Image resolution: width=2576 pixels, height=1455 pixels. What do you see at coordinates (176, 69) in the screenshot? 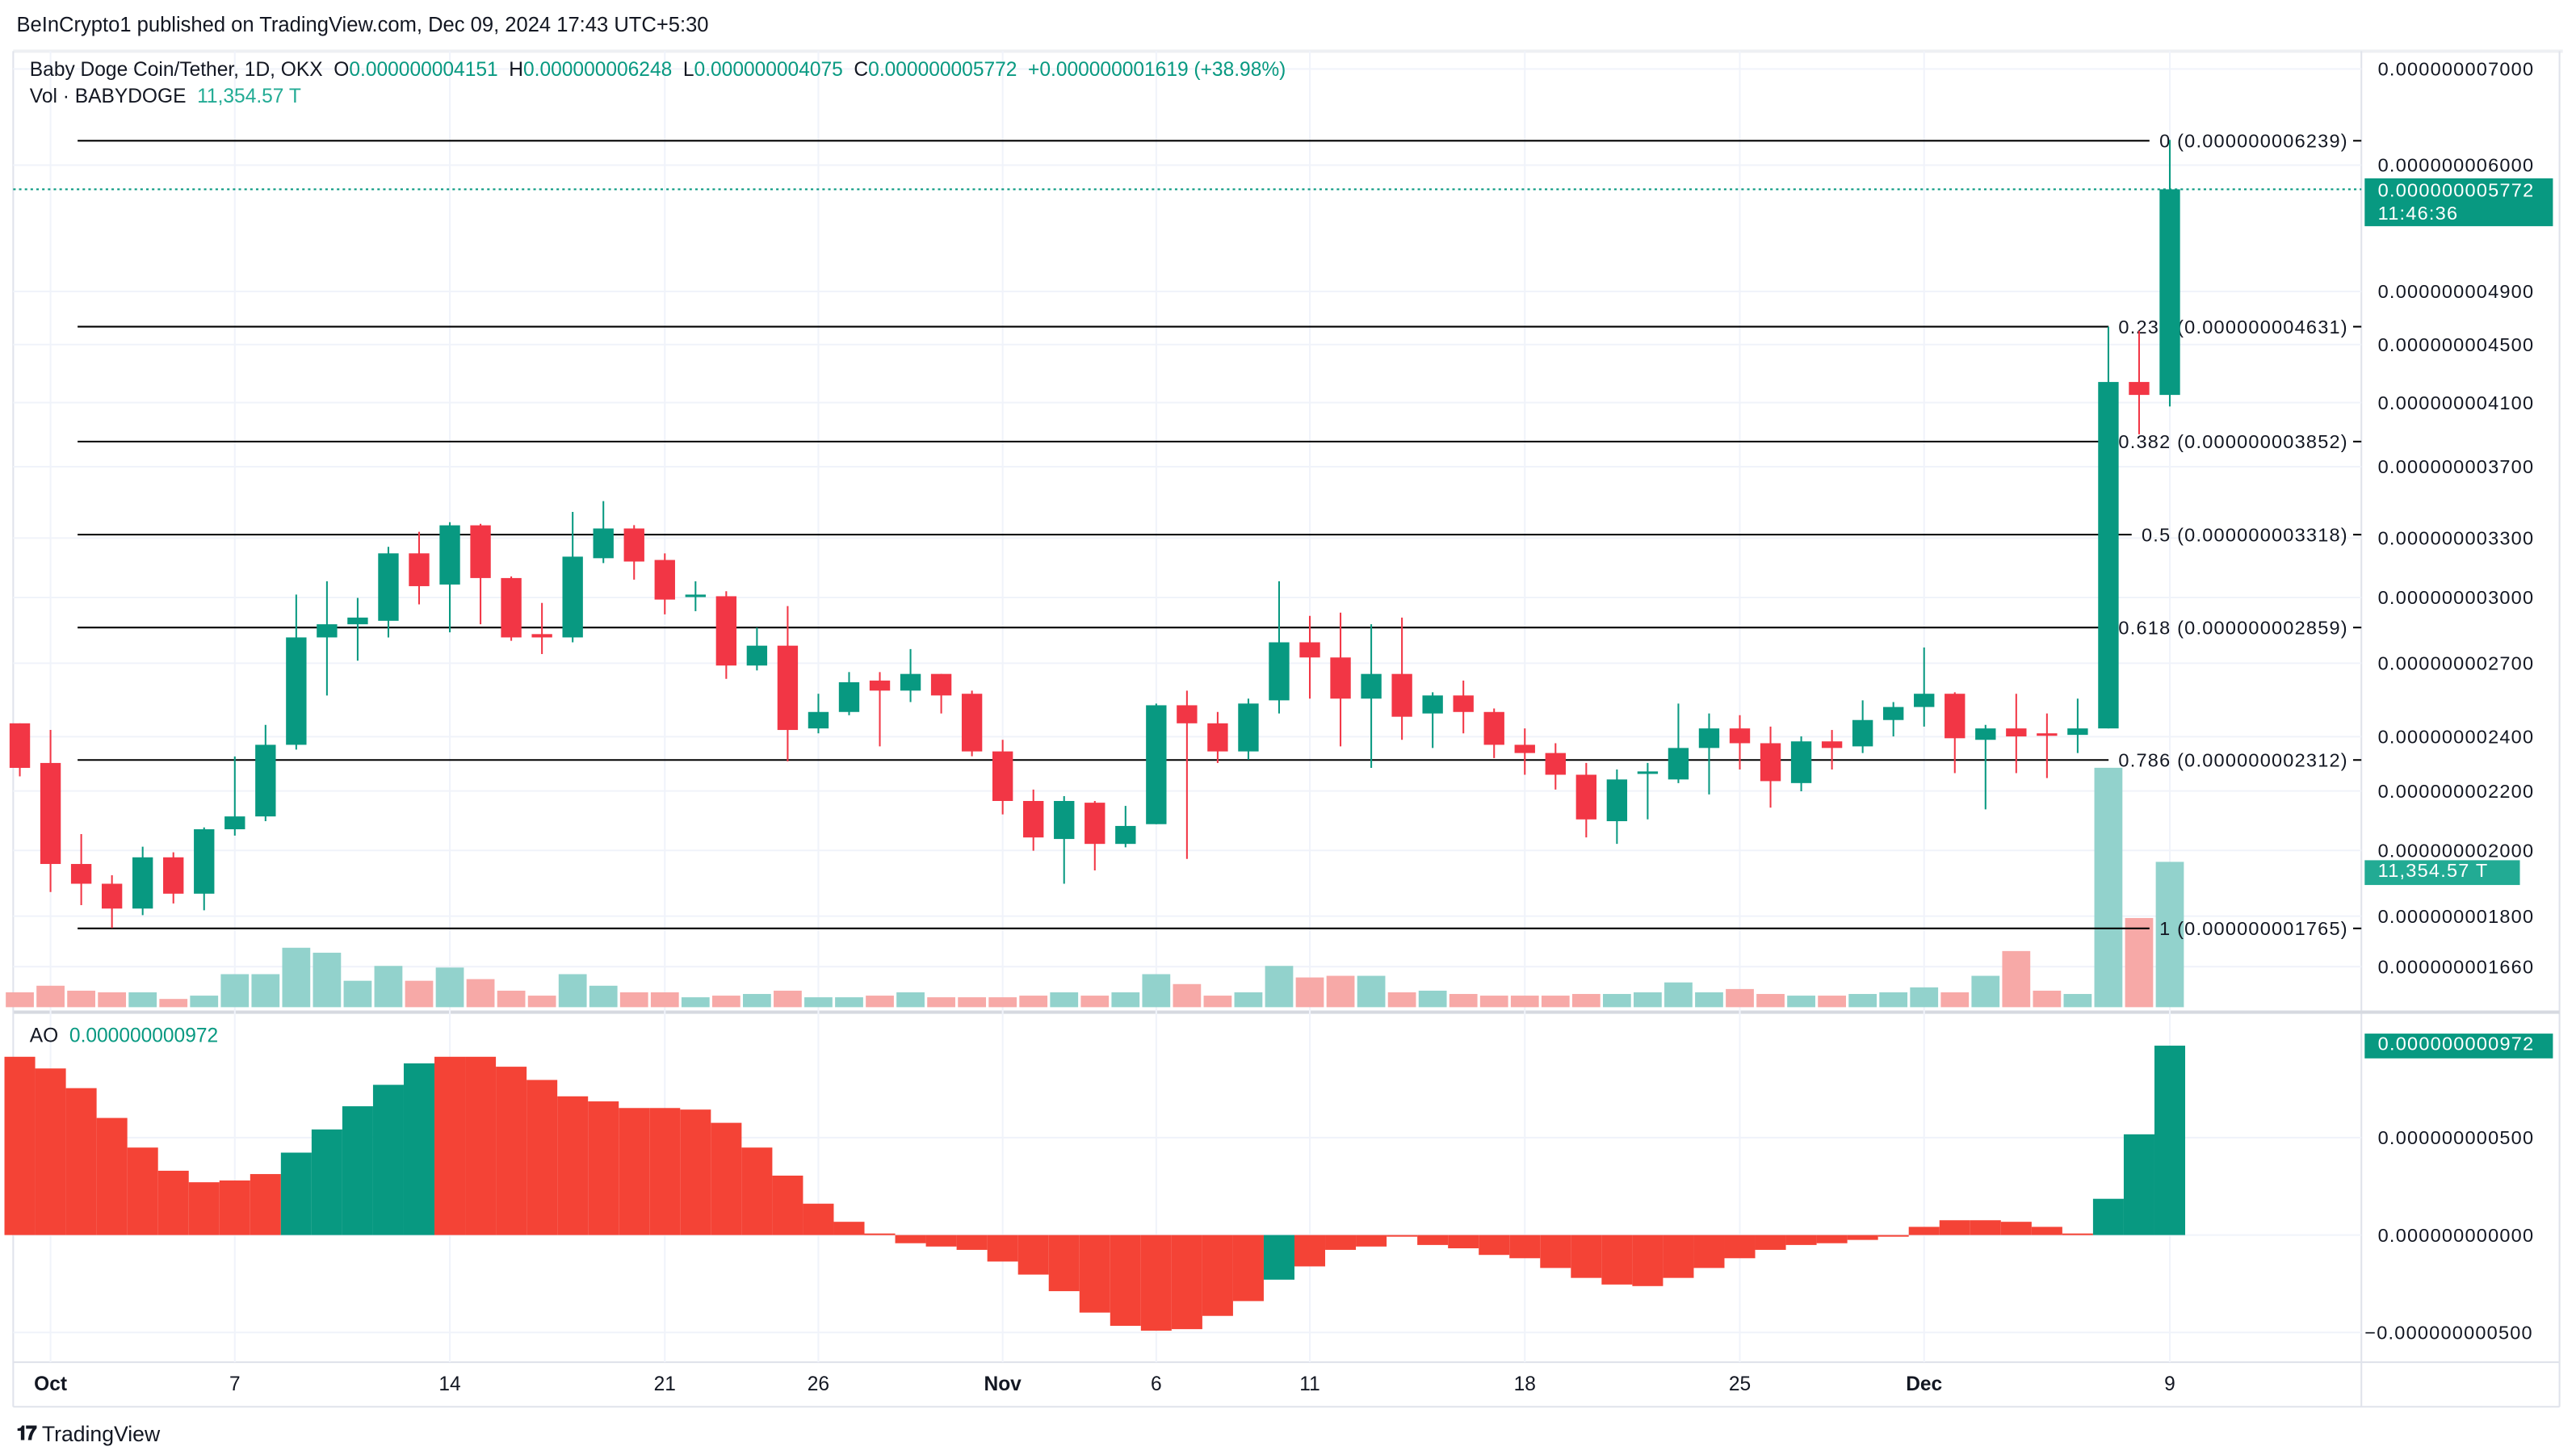
I see `symbol-title: Baby Doge Coin/Tether, 1D, OKX` at bounding box center [176, 69].